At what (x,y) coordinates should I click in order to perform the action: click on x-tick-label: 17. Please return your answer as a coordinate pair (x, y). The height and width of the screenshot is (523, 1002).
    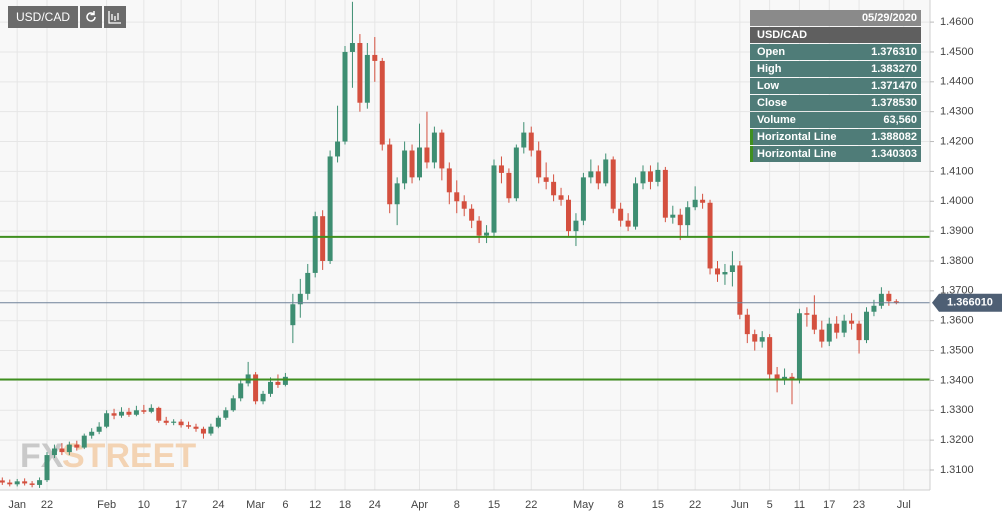
    Looking at the image, I should click on (181, 505).